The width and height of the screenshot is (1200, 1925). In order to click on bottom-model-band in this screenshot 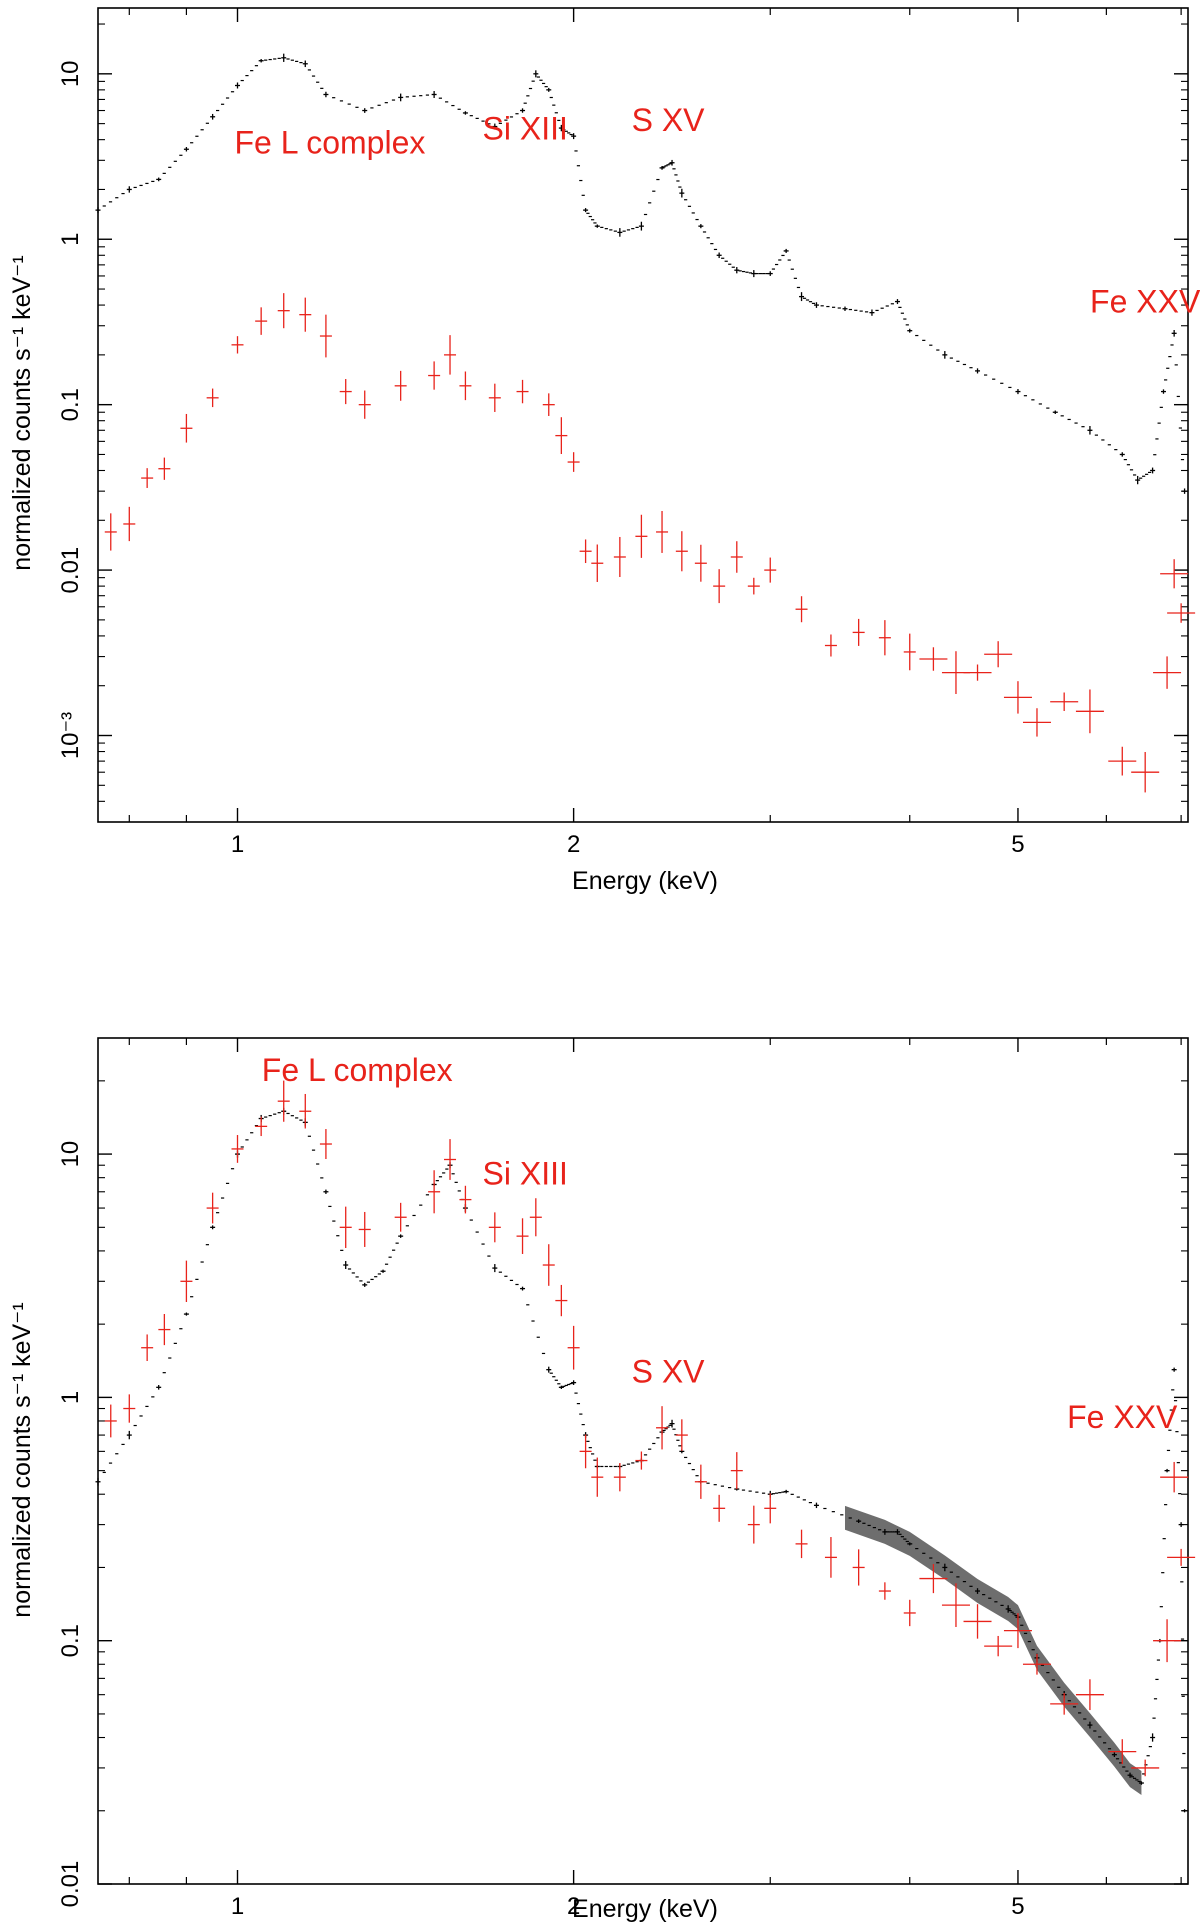, I will do `click(993, 1650)`.